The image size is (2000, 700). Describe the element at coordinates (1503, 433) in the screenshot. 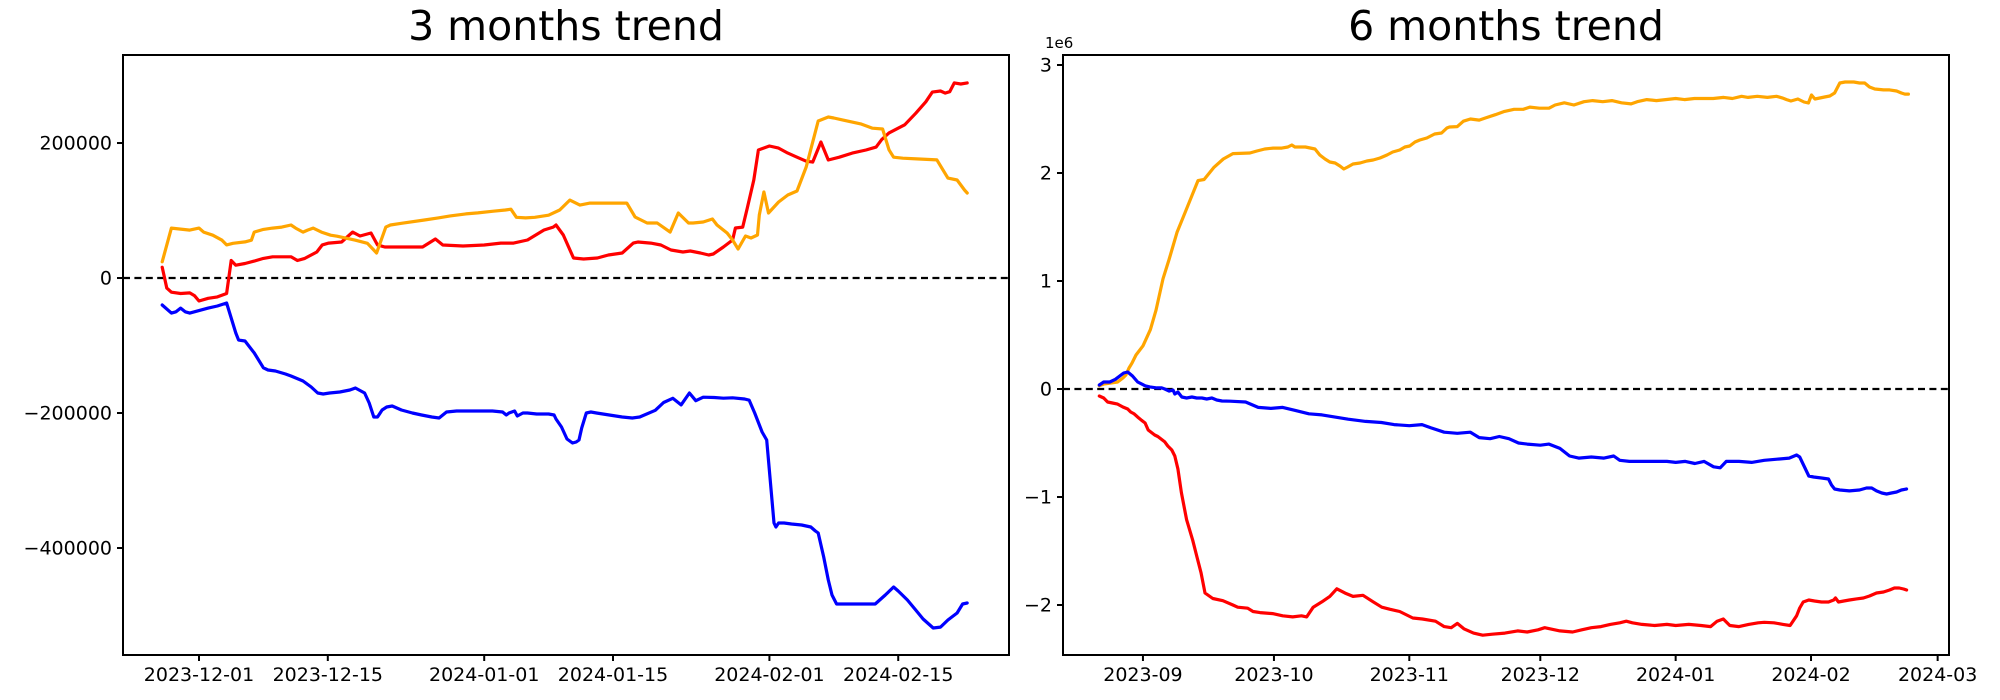

I see `series-line-blue` at that location.